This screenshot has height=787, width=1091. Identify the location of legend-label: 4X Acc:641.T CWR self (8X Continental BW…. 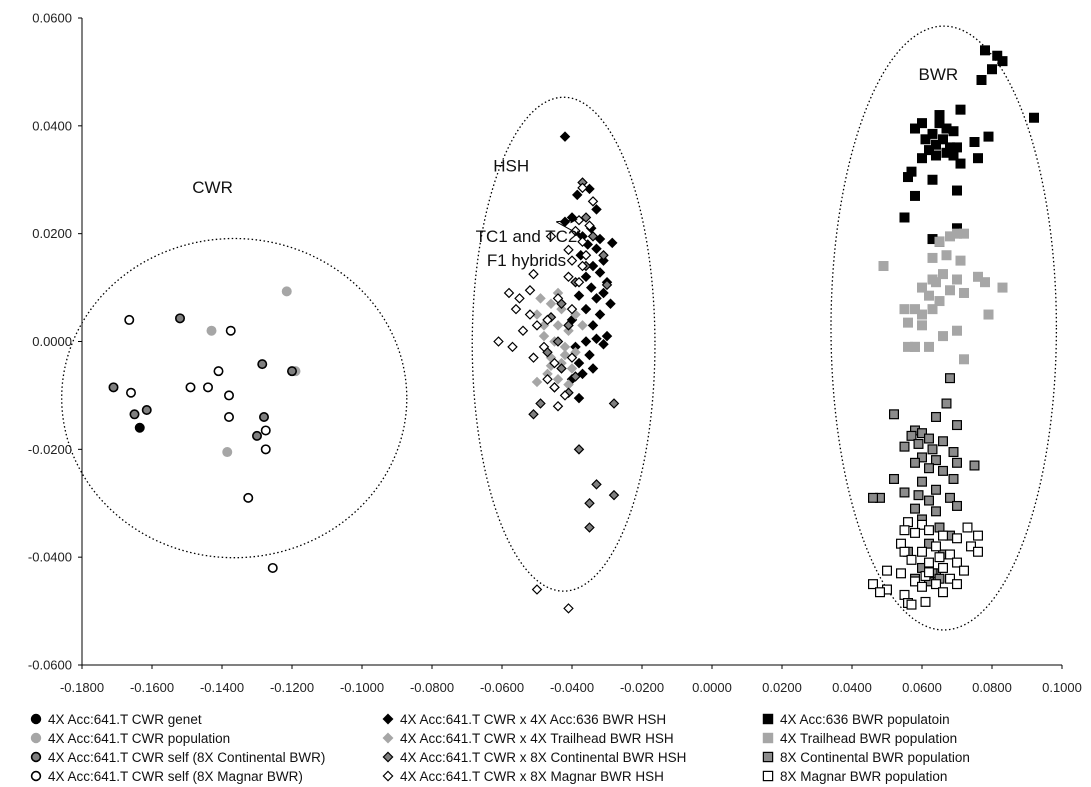
(186, 757).